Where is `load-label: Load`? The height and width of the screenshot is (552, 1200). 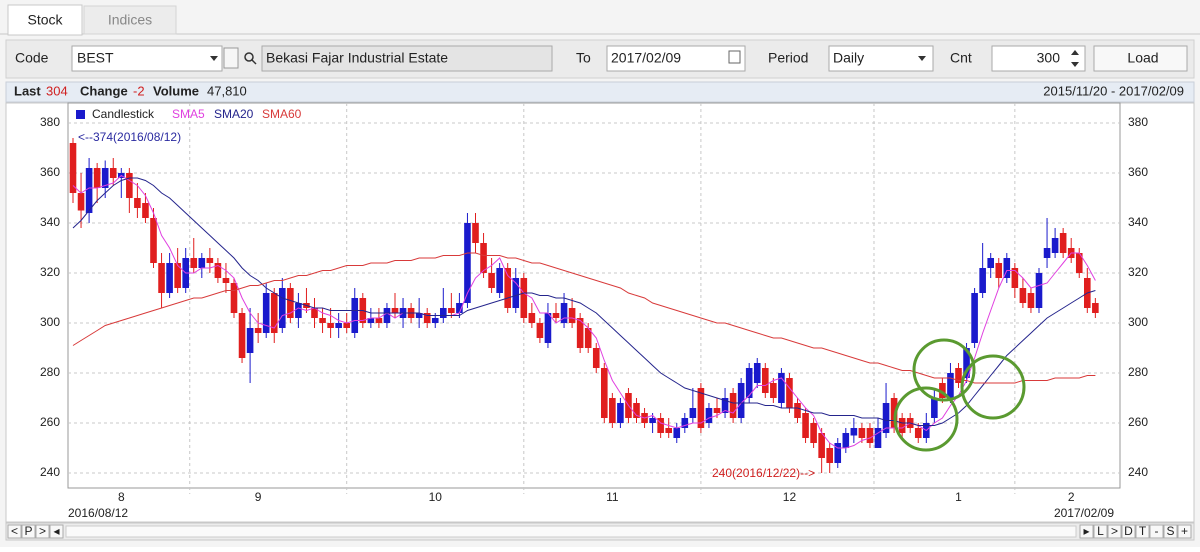
load-label: Load is located at coordinates (1142, 58).